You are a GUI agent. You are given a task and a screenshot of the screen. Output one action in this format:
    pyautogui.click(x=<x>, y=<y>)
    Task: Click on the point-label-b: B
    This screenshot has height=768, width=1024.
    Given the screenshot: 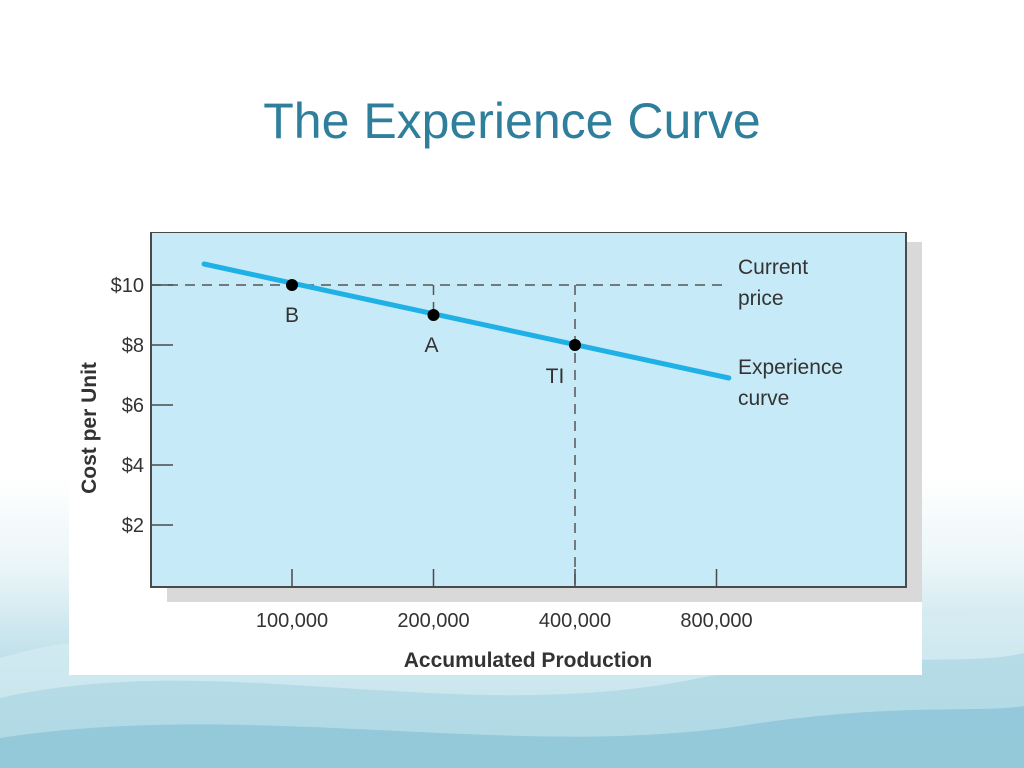 What is the action you would take?
    pyautogui.click(x=292, y=315)
    